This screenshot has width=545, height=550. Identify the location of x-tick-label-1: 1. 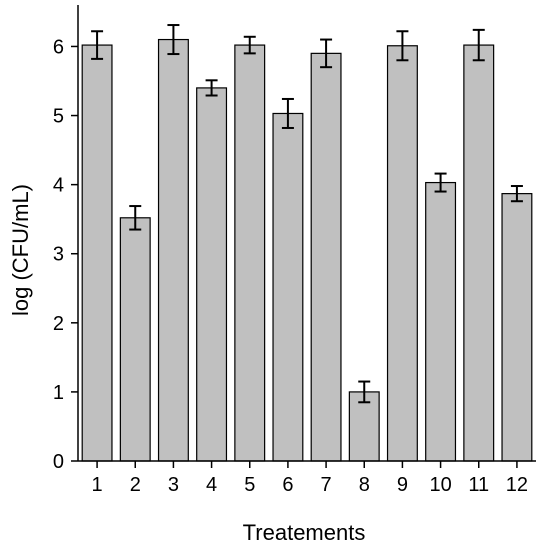
(97, 485).